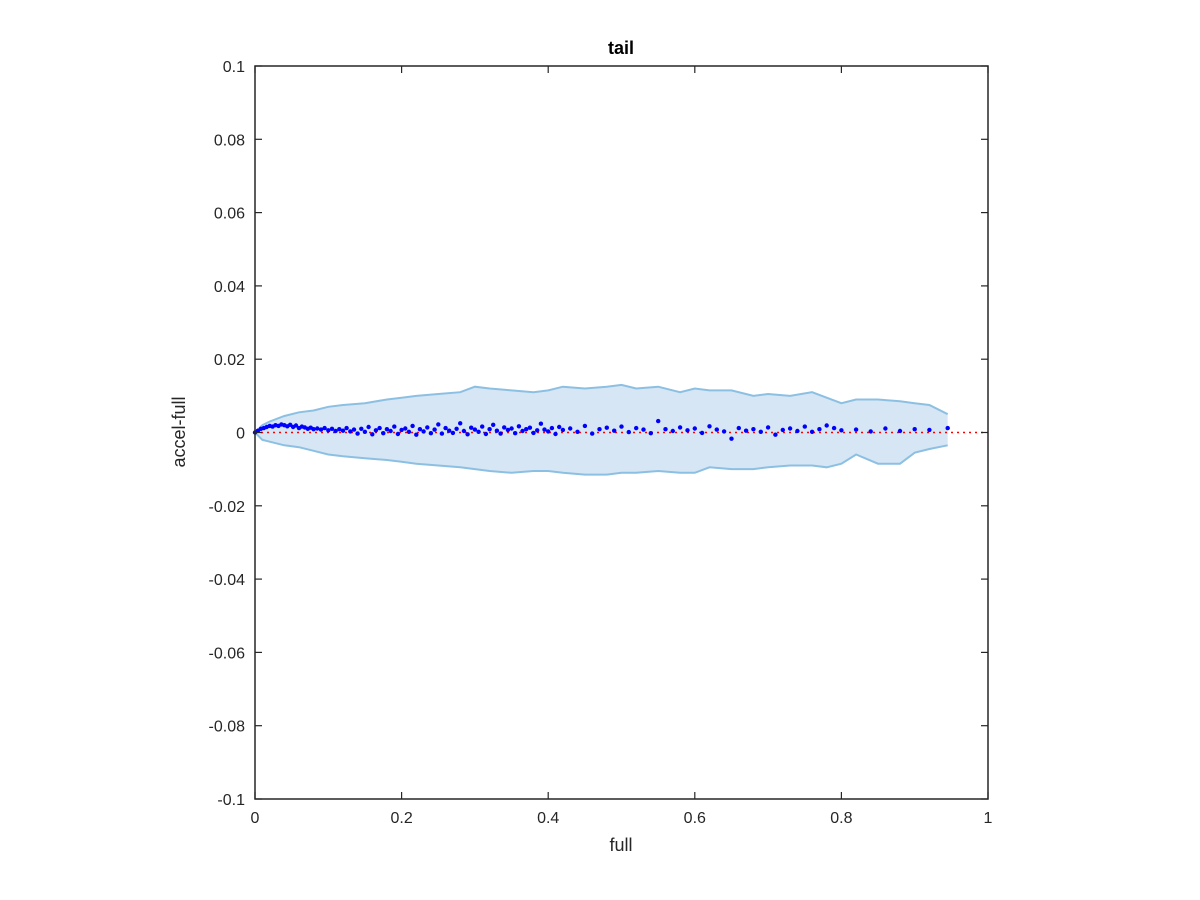  Describe the element at coordinates (401, 818) in the screenshot. I see `x-tick-label: 0.2` at that location.